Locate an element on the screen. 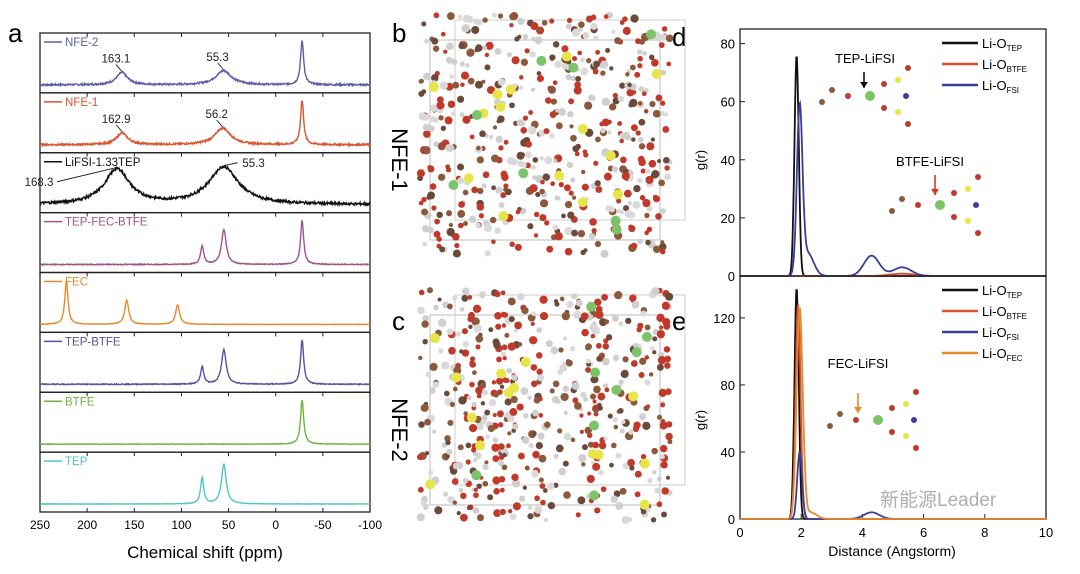 This screenshot has width=1080, height=574. legend-label: TEP is located at coordinates (76, 462).